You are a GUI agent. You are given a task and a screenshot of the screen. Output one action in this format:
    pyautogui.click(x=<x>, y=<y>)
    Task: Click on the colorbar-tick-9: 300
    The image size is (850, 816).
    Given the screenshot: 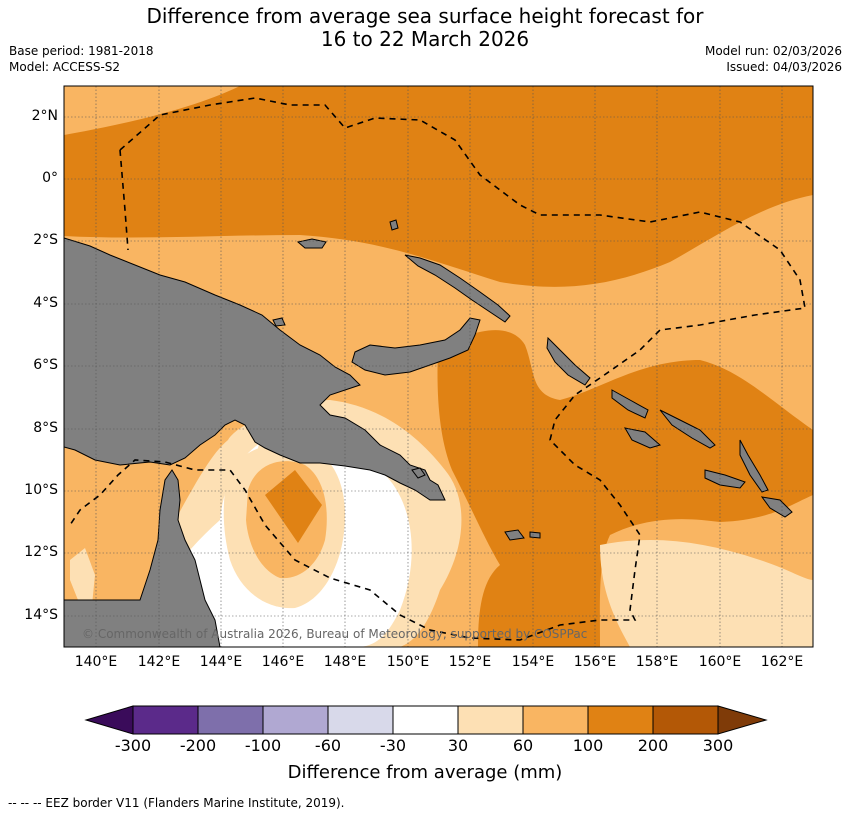 What is the action you would take?
    pyautogui.click(x=718, y=745)
    